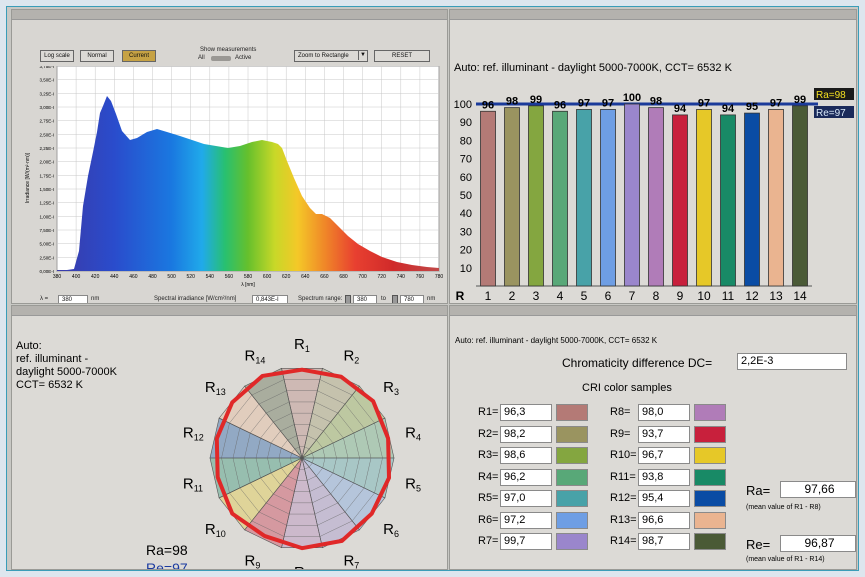  I want to click on cri-label: R12=, so click(623, 498).